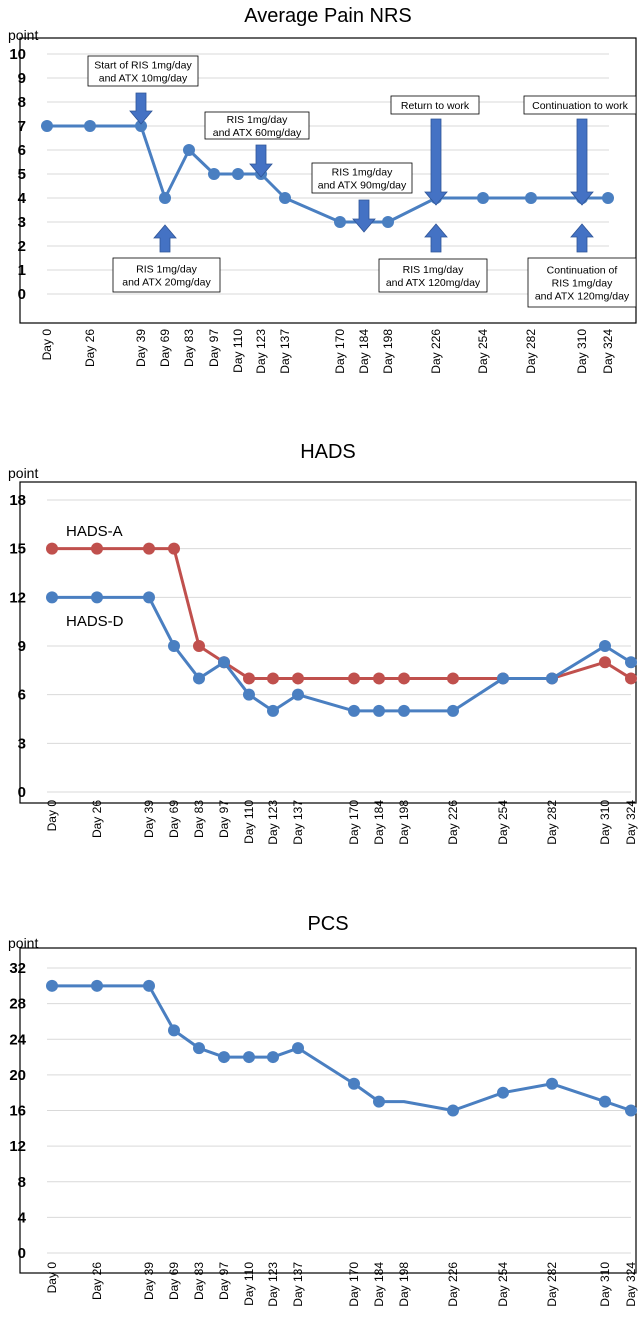 The width and height of the screenshot is (642, 1317). Describe the element at coordinates (95, 621) in the screenshot. I see `legend-hads-d: HADS-D` at that location.